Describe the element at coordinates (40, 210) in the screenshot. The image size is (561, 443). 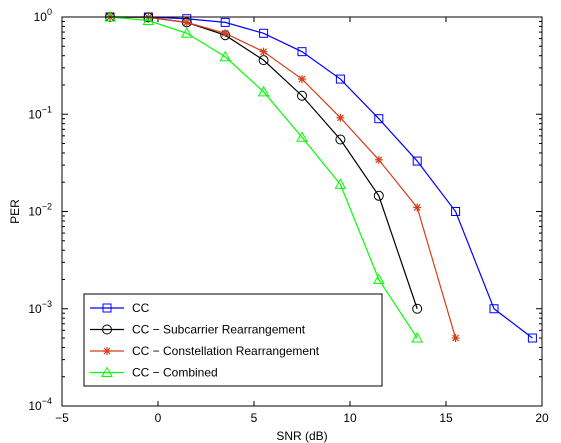
I see `y-tick-label: 10⁻²` at that location.